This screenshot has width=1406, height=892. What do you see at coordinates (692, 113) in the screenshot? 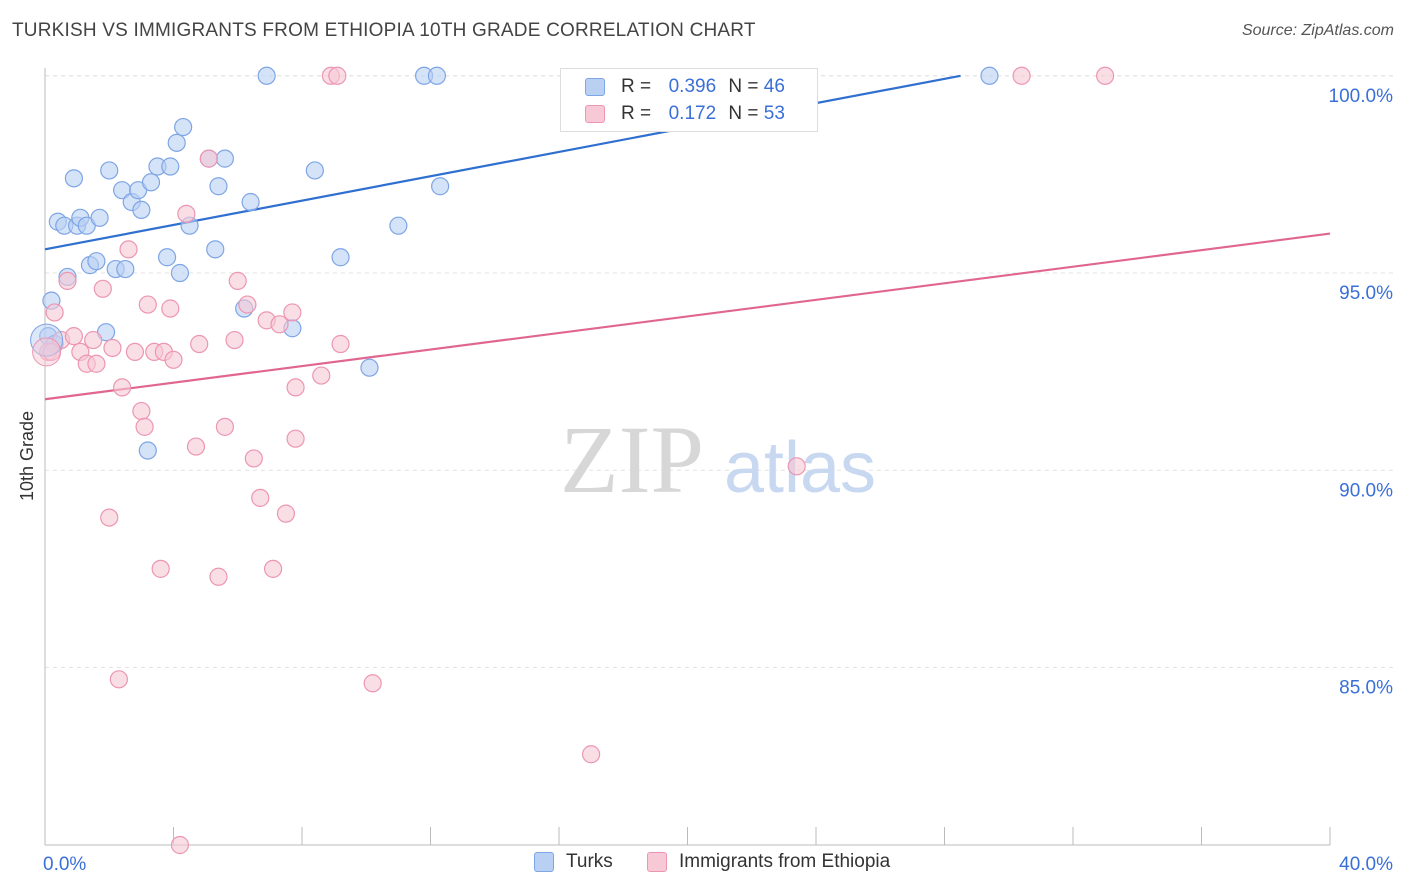
I see `legend-r-value-ethiopia: 0.172` at bounding box center [692, 113].